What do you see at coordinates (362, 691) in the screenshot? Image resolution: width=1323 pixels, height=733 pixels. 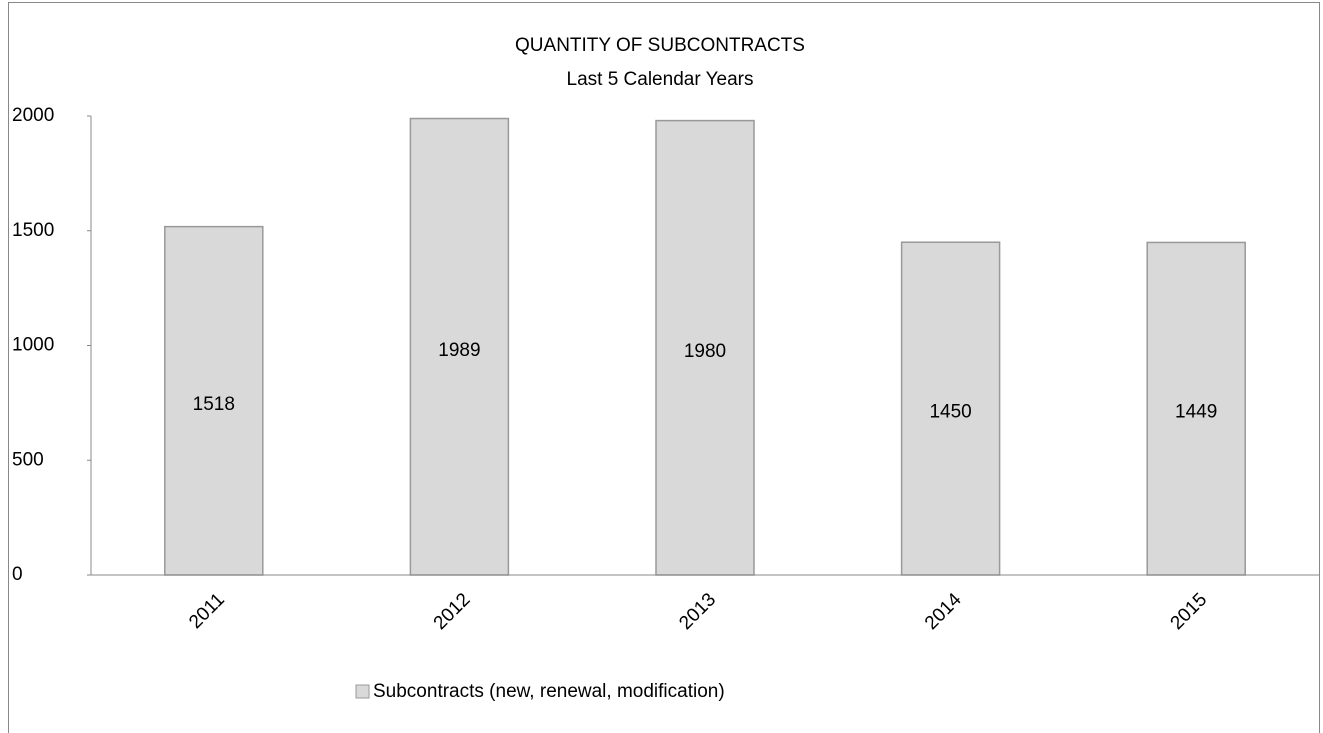 I see `legend-swatch` at bounding box center [362, 691].